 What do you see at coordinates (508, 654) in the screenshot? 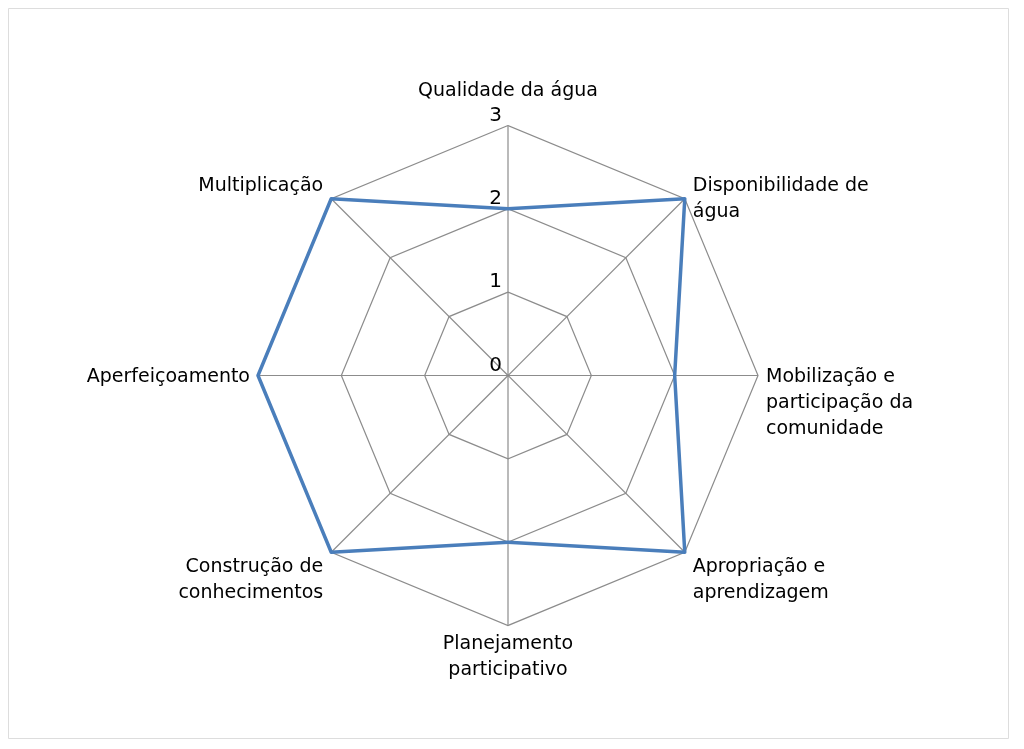
I see `spoke-label: Planejamento participativo` at bounding box center [508, 654].